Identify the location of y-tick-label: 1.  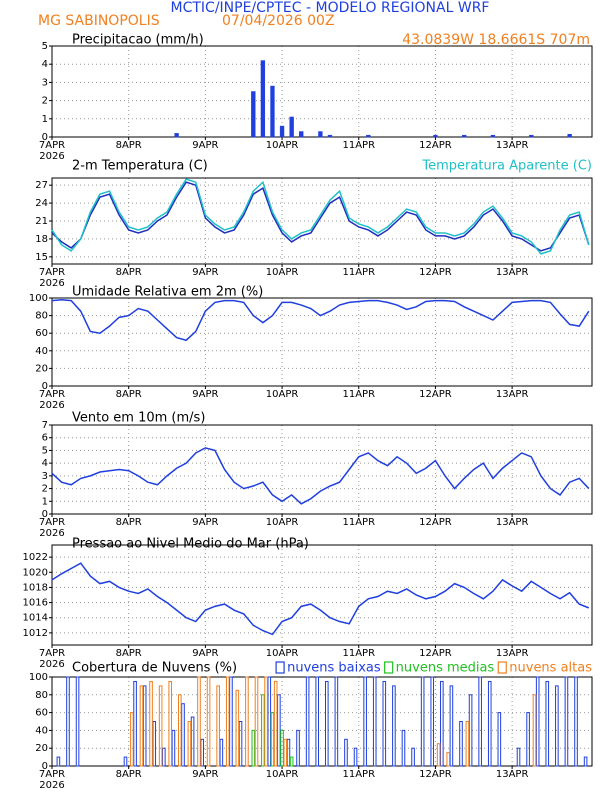
(45, 501).